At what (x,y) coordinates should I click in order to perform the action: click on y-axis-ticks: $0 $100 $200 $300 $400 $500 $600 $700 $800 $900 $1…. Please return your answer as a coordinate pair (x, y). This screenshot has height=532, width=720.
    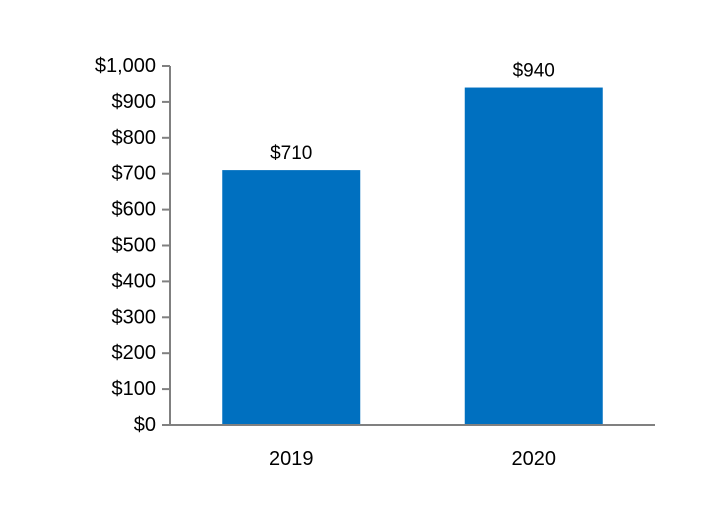
    Looking at the image, I should click on (132, 245).